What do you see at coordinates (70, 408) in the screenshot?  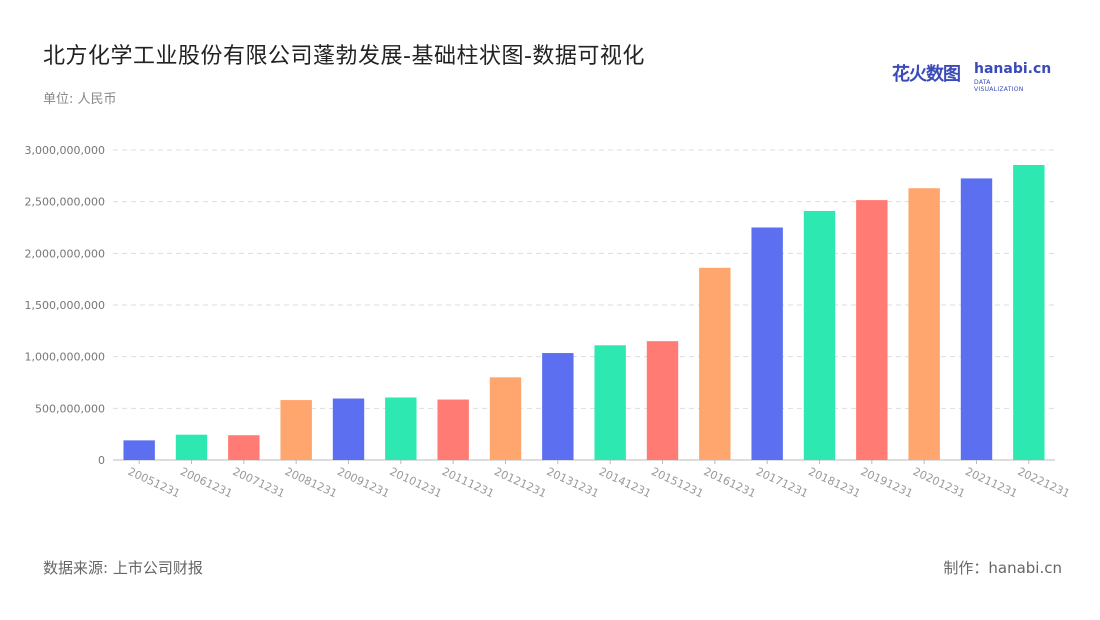 I see `y-tick-label: 500,000,000` at bounding box center [70, 408].